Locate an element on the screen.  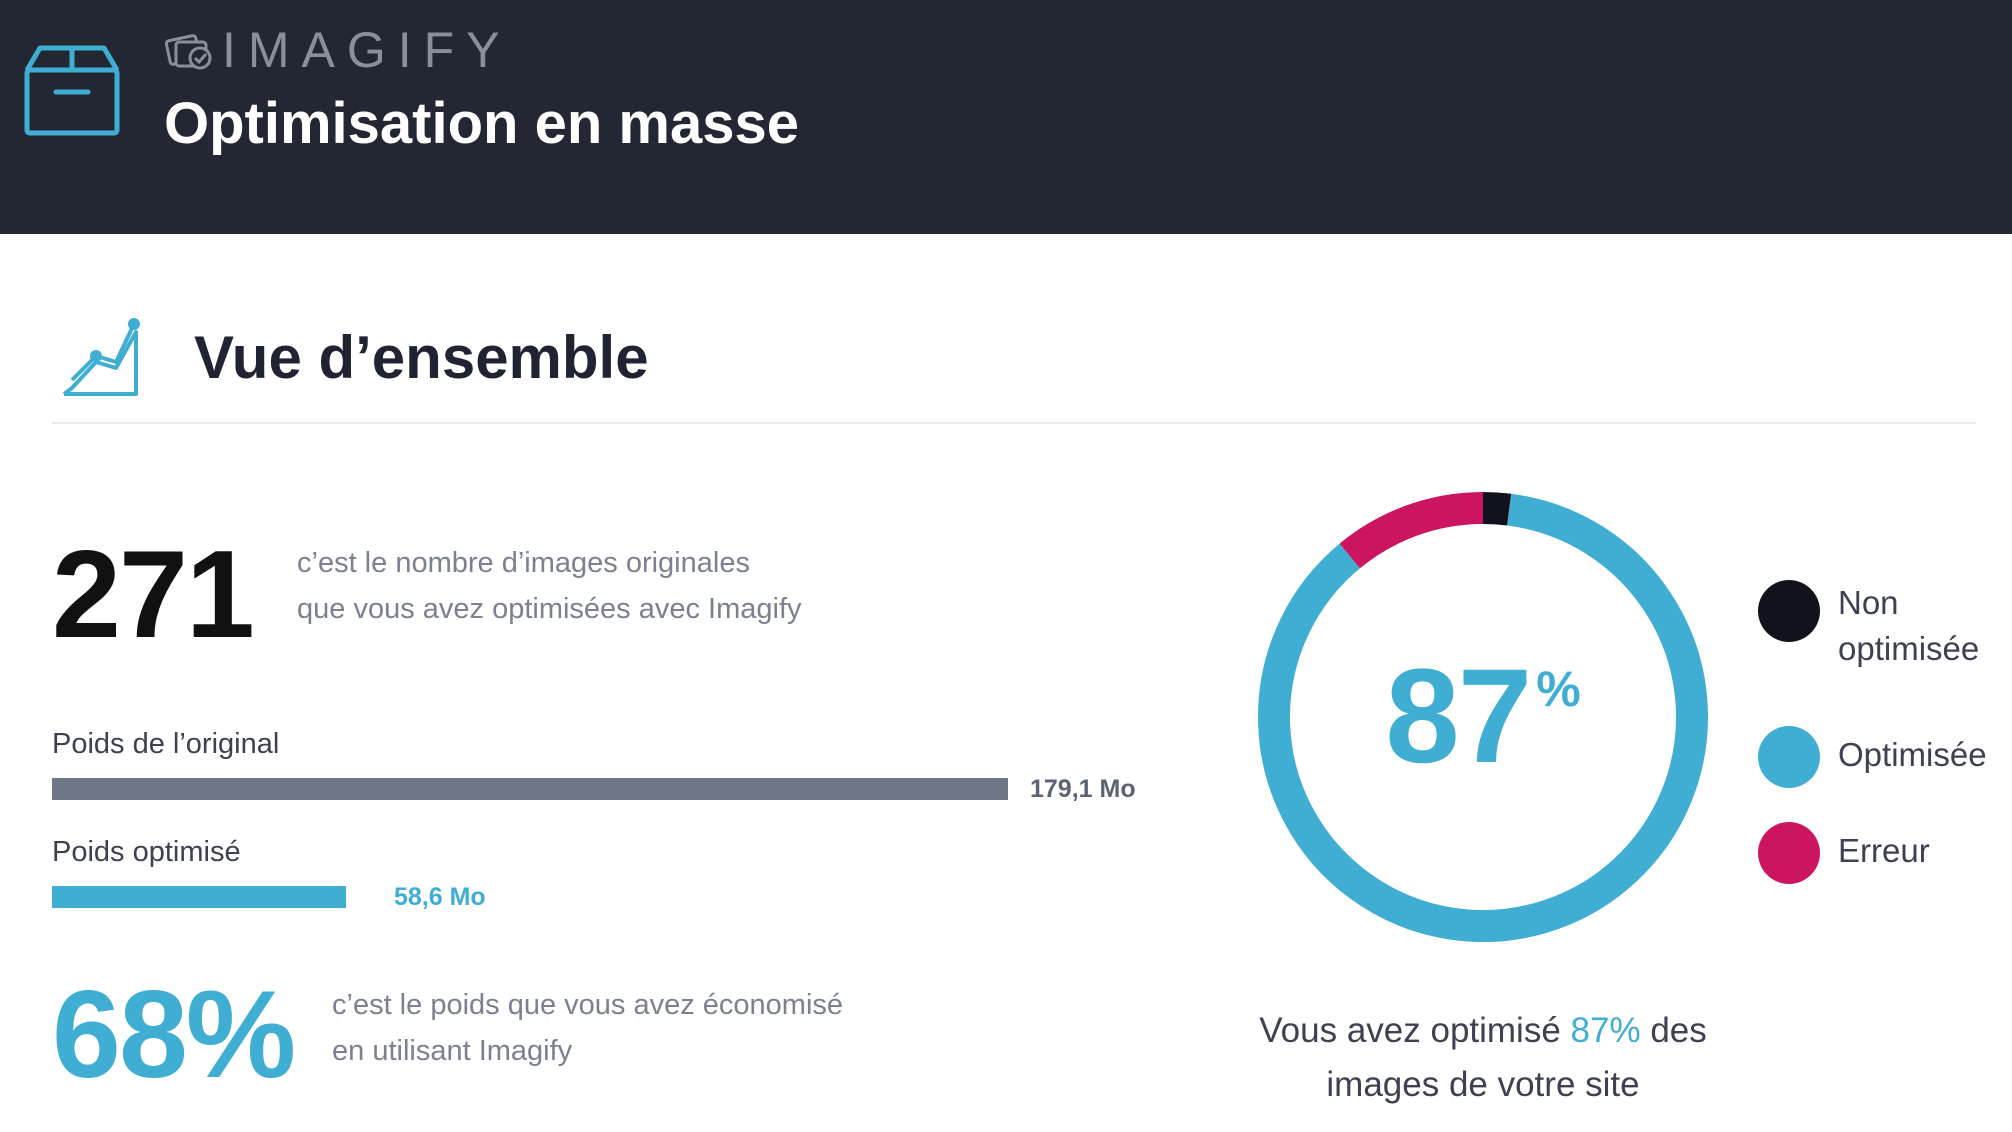
brand-name: IMAGIFY is located at coordinates (367, 50).